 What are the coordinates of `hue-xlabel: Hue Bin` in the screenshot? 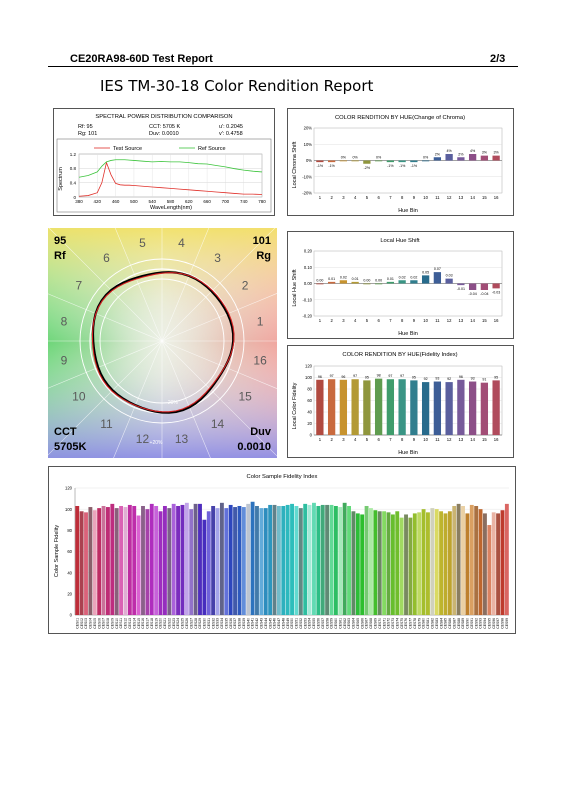 It's located at (408, 334).